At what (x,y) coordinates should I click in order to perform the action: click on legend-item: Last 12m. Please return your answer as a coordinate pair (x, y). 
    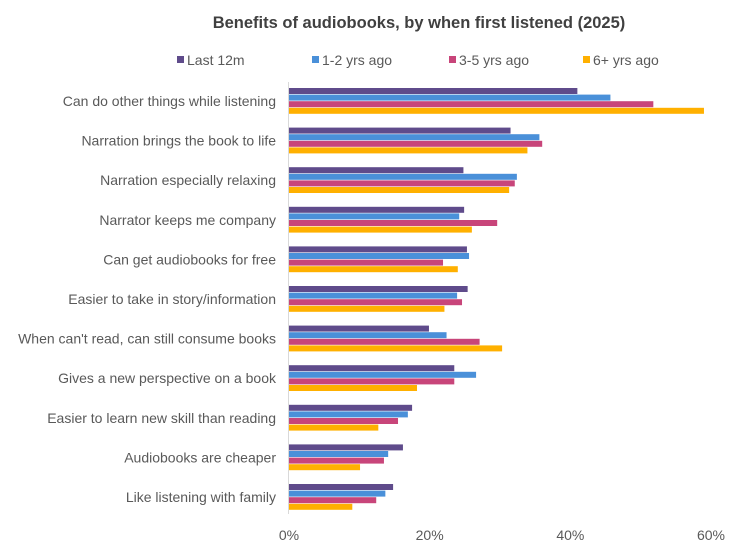
    Looking at the image, I should click on (211, 60).